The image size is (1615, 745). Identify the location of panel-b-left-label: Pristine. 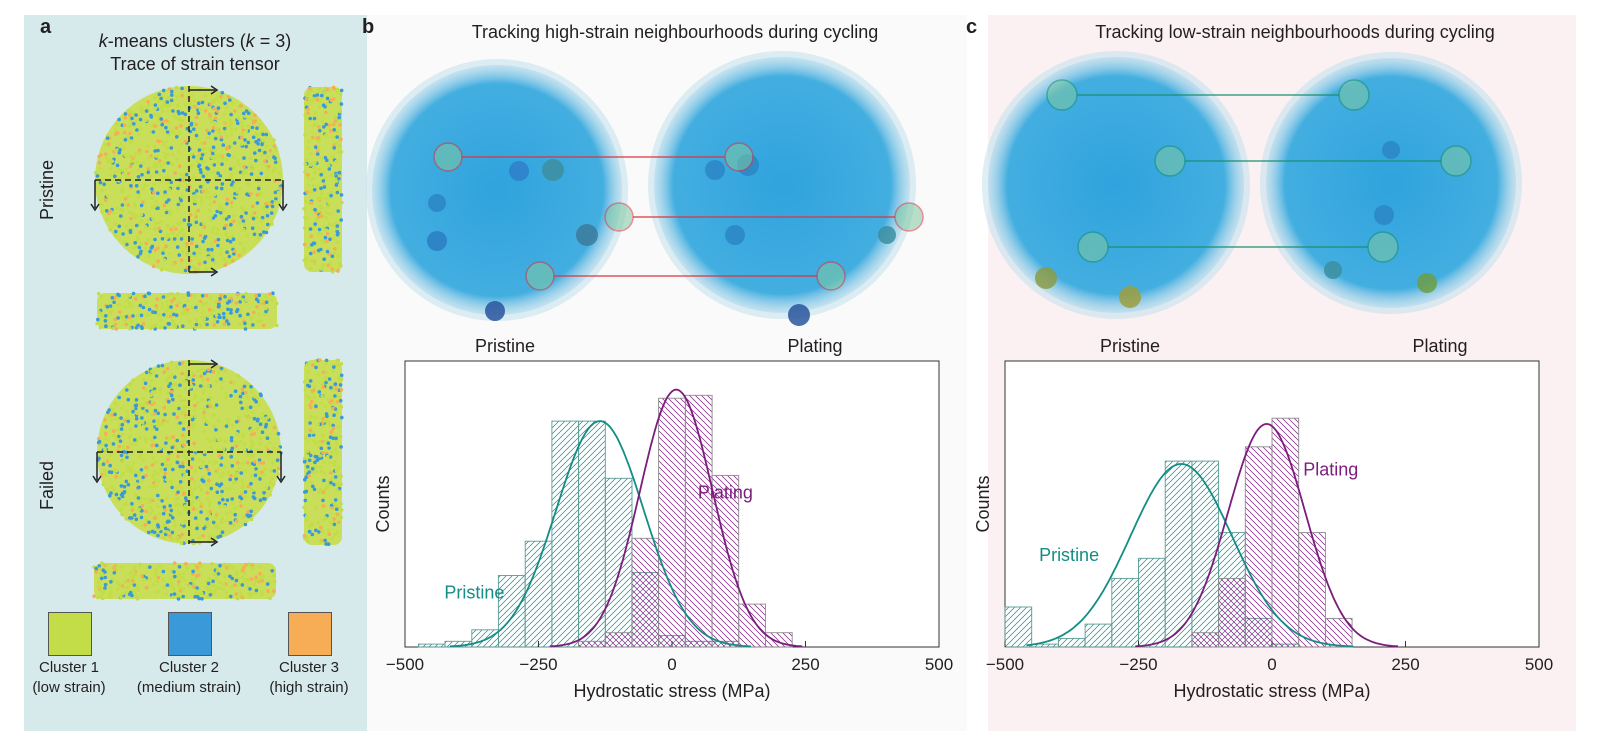
(505, 346).